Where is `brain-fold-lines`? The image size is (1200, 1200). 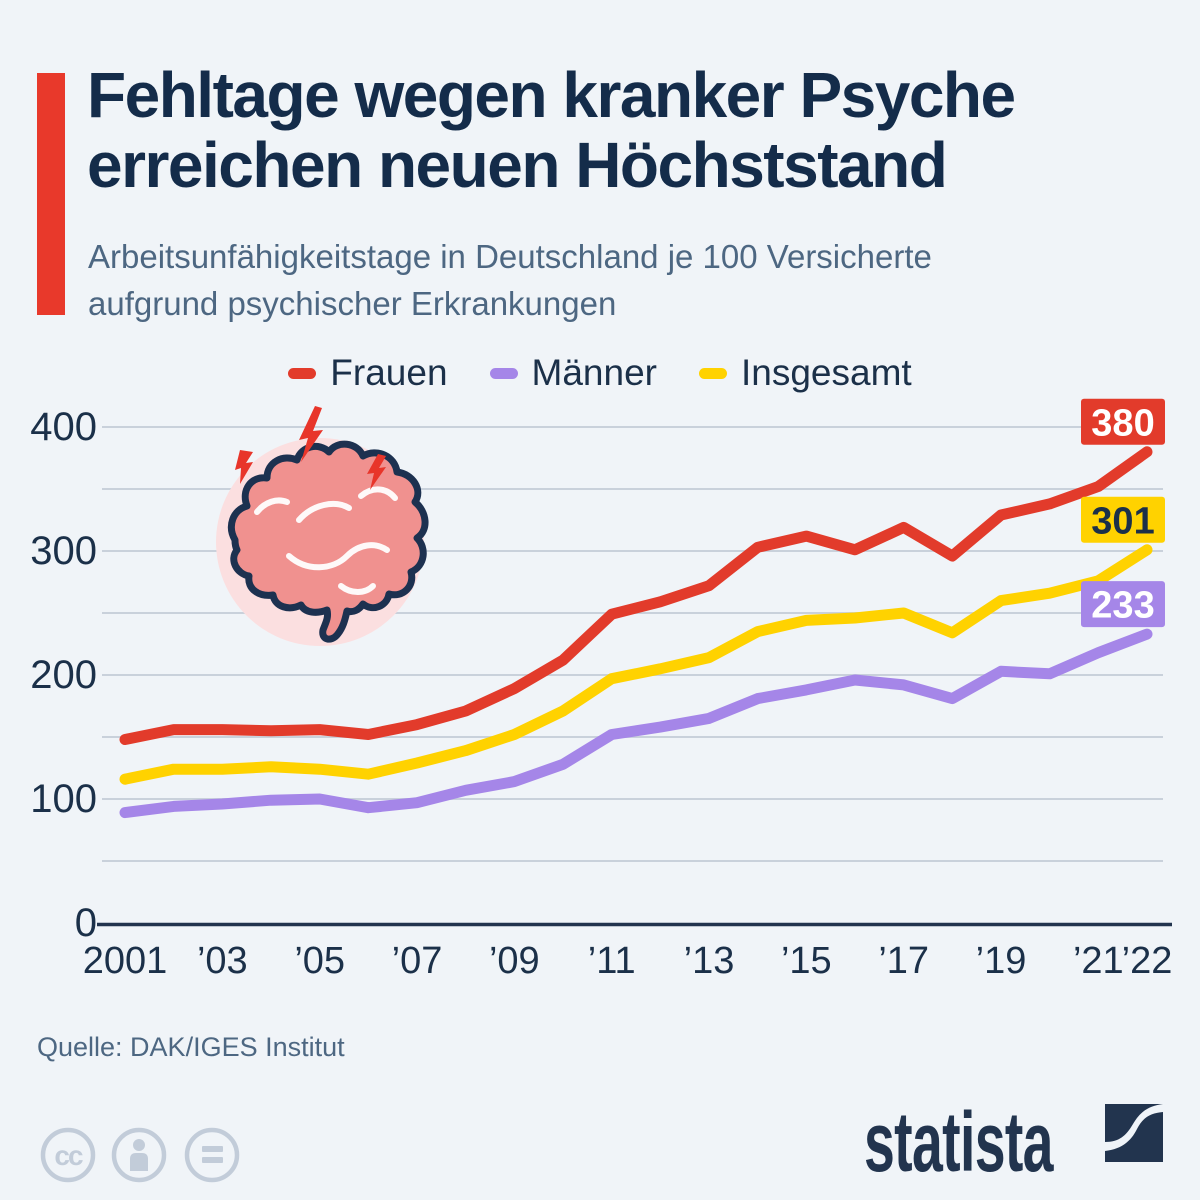 brain-fold-lines is located at coordinates (326, 540).